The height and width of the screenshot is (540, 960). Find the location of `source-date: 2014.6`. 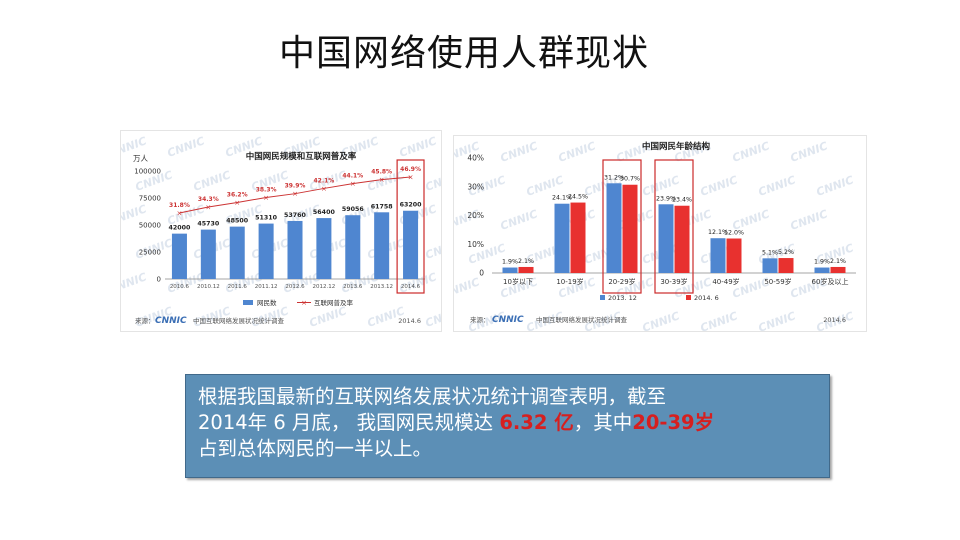

source-date: 2014.6 is located at coordinates (409, 321).